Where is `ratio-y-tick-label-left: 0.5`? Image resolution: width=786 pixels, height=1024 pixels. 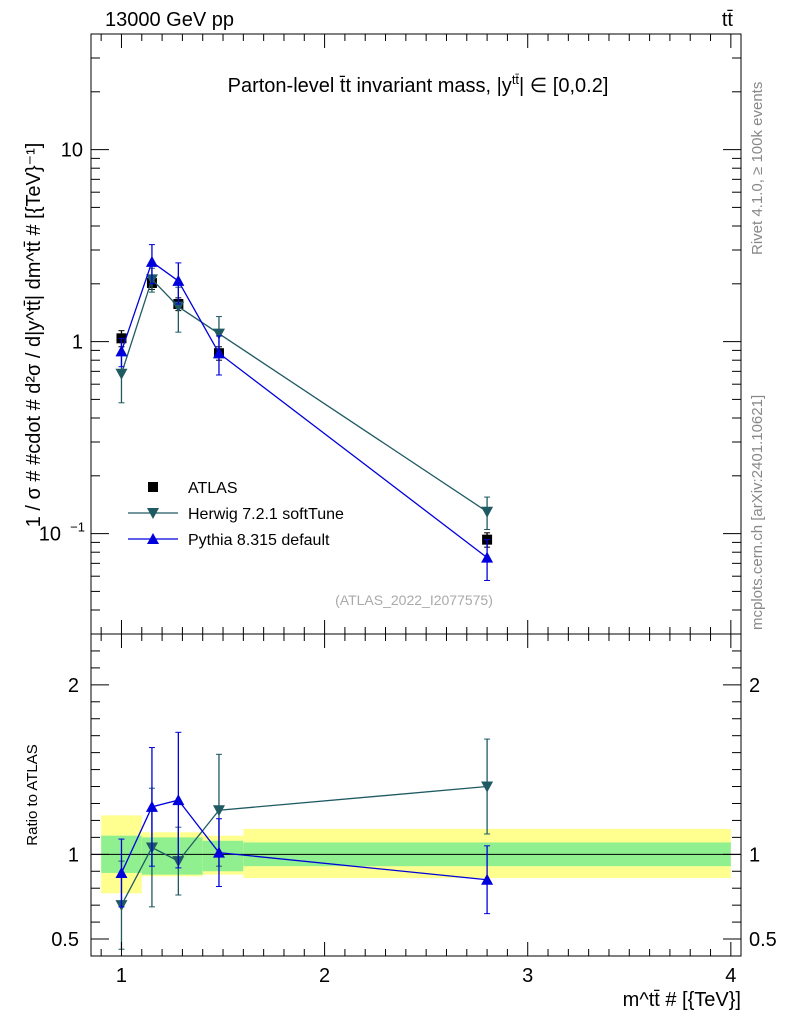
ratio-y-tick-label-left: 0.5 is located at coordinates (65, 940).